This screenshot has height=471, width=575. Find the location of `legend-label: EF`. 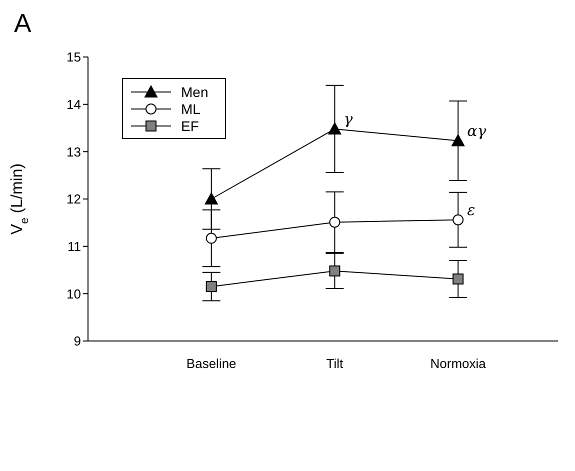

legend-label: EF is located at coordinates (190, 126).